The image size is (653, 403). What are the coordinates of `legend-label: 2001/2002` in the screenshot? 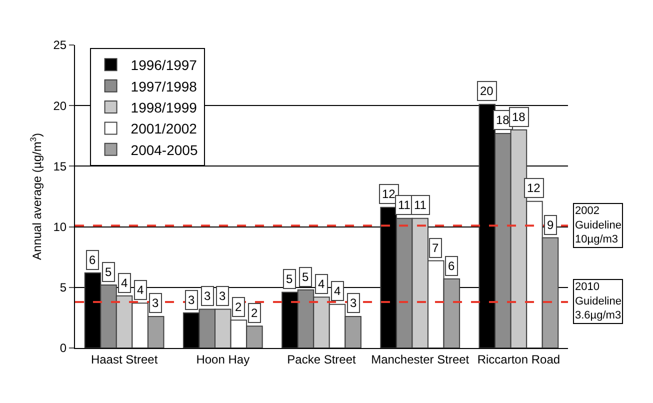 It's located at (164, 128).